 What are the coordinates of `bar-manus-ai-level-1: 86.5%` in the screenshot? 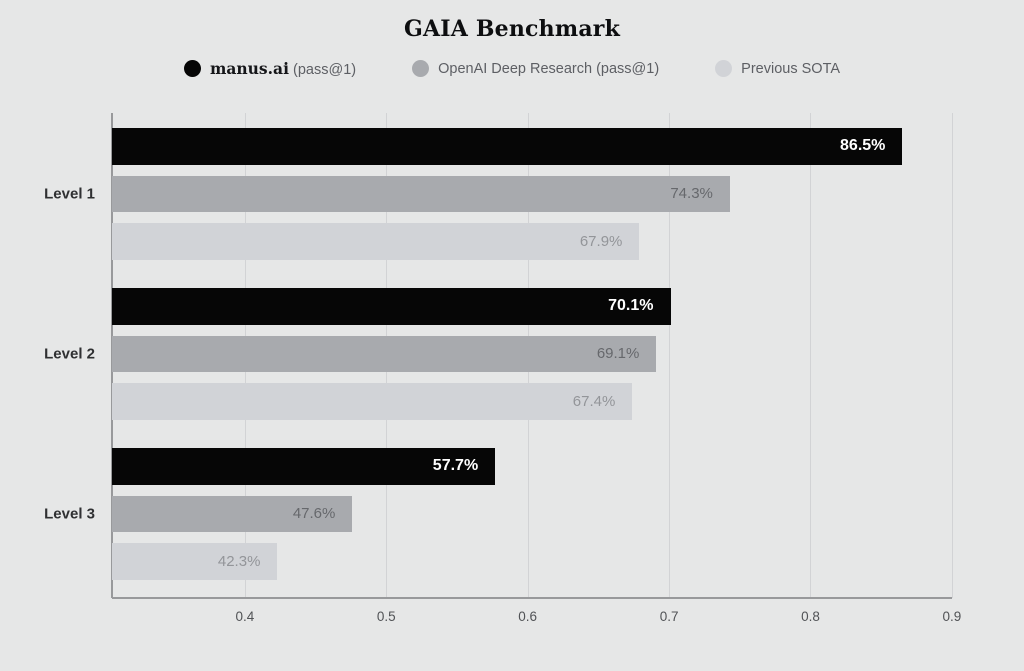 It's located at (507, 146).